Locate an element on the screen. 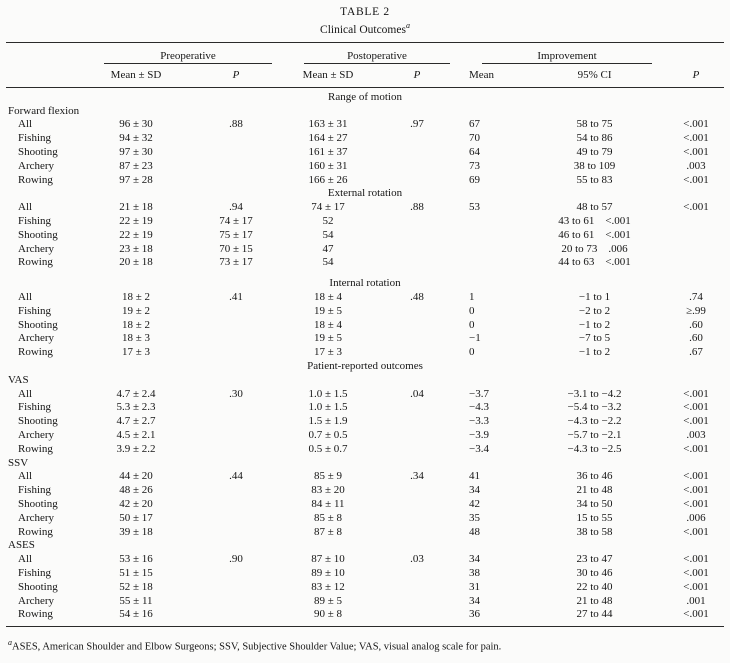 This screenshot has height=663, width=730. row-label: Archery is located at coordinates (36, 434).